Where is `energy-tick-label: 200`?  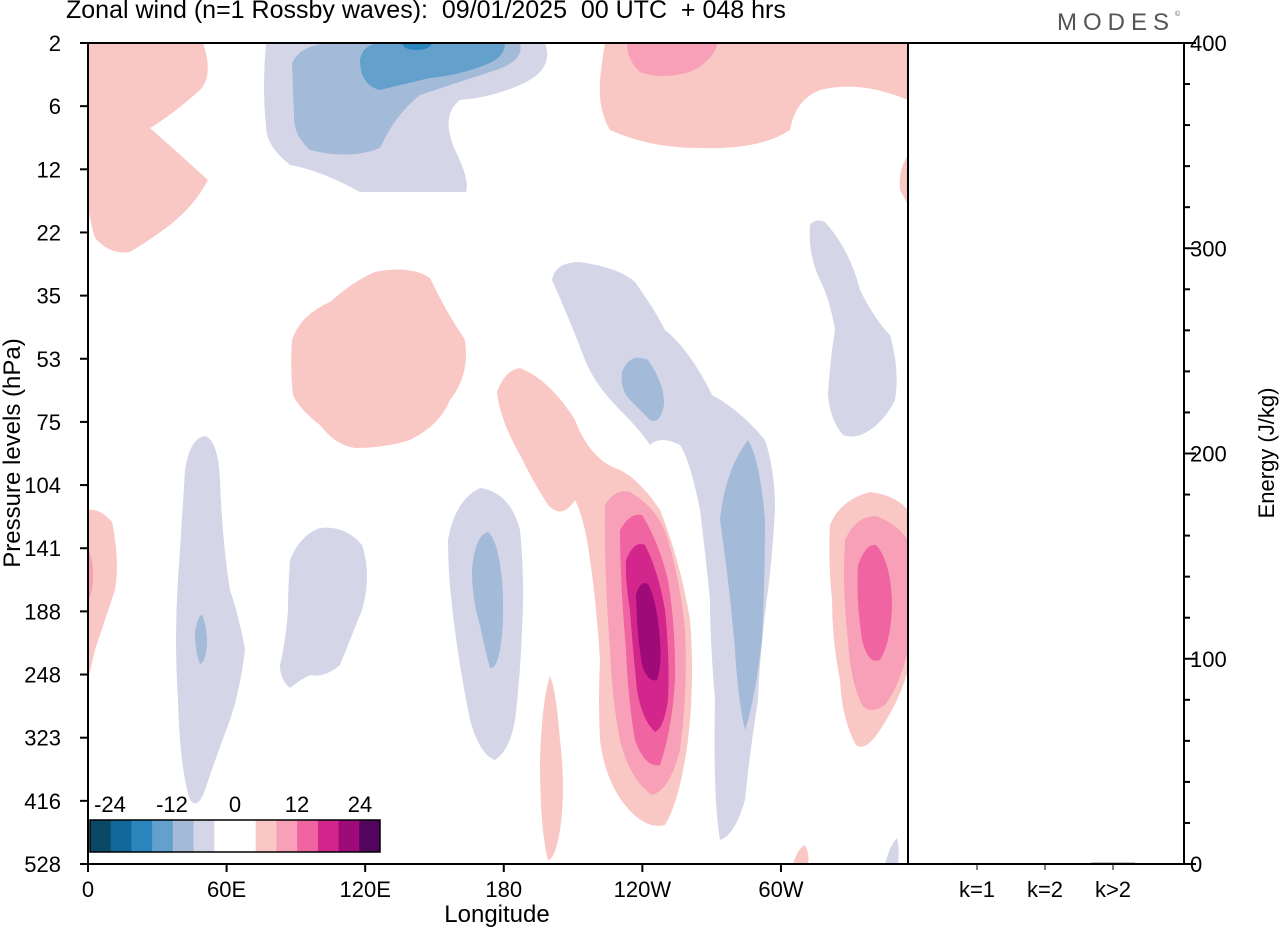
energy-tick-label: 200 is located at coordinates (1208, 454).